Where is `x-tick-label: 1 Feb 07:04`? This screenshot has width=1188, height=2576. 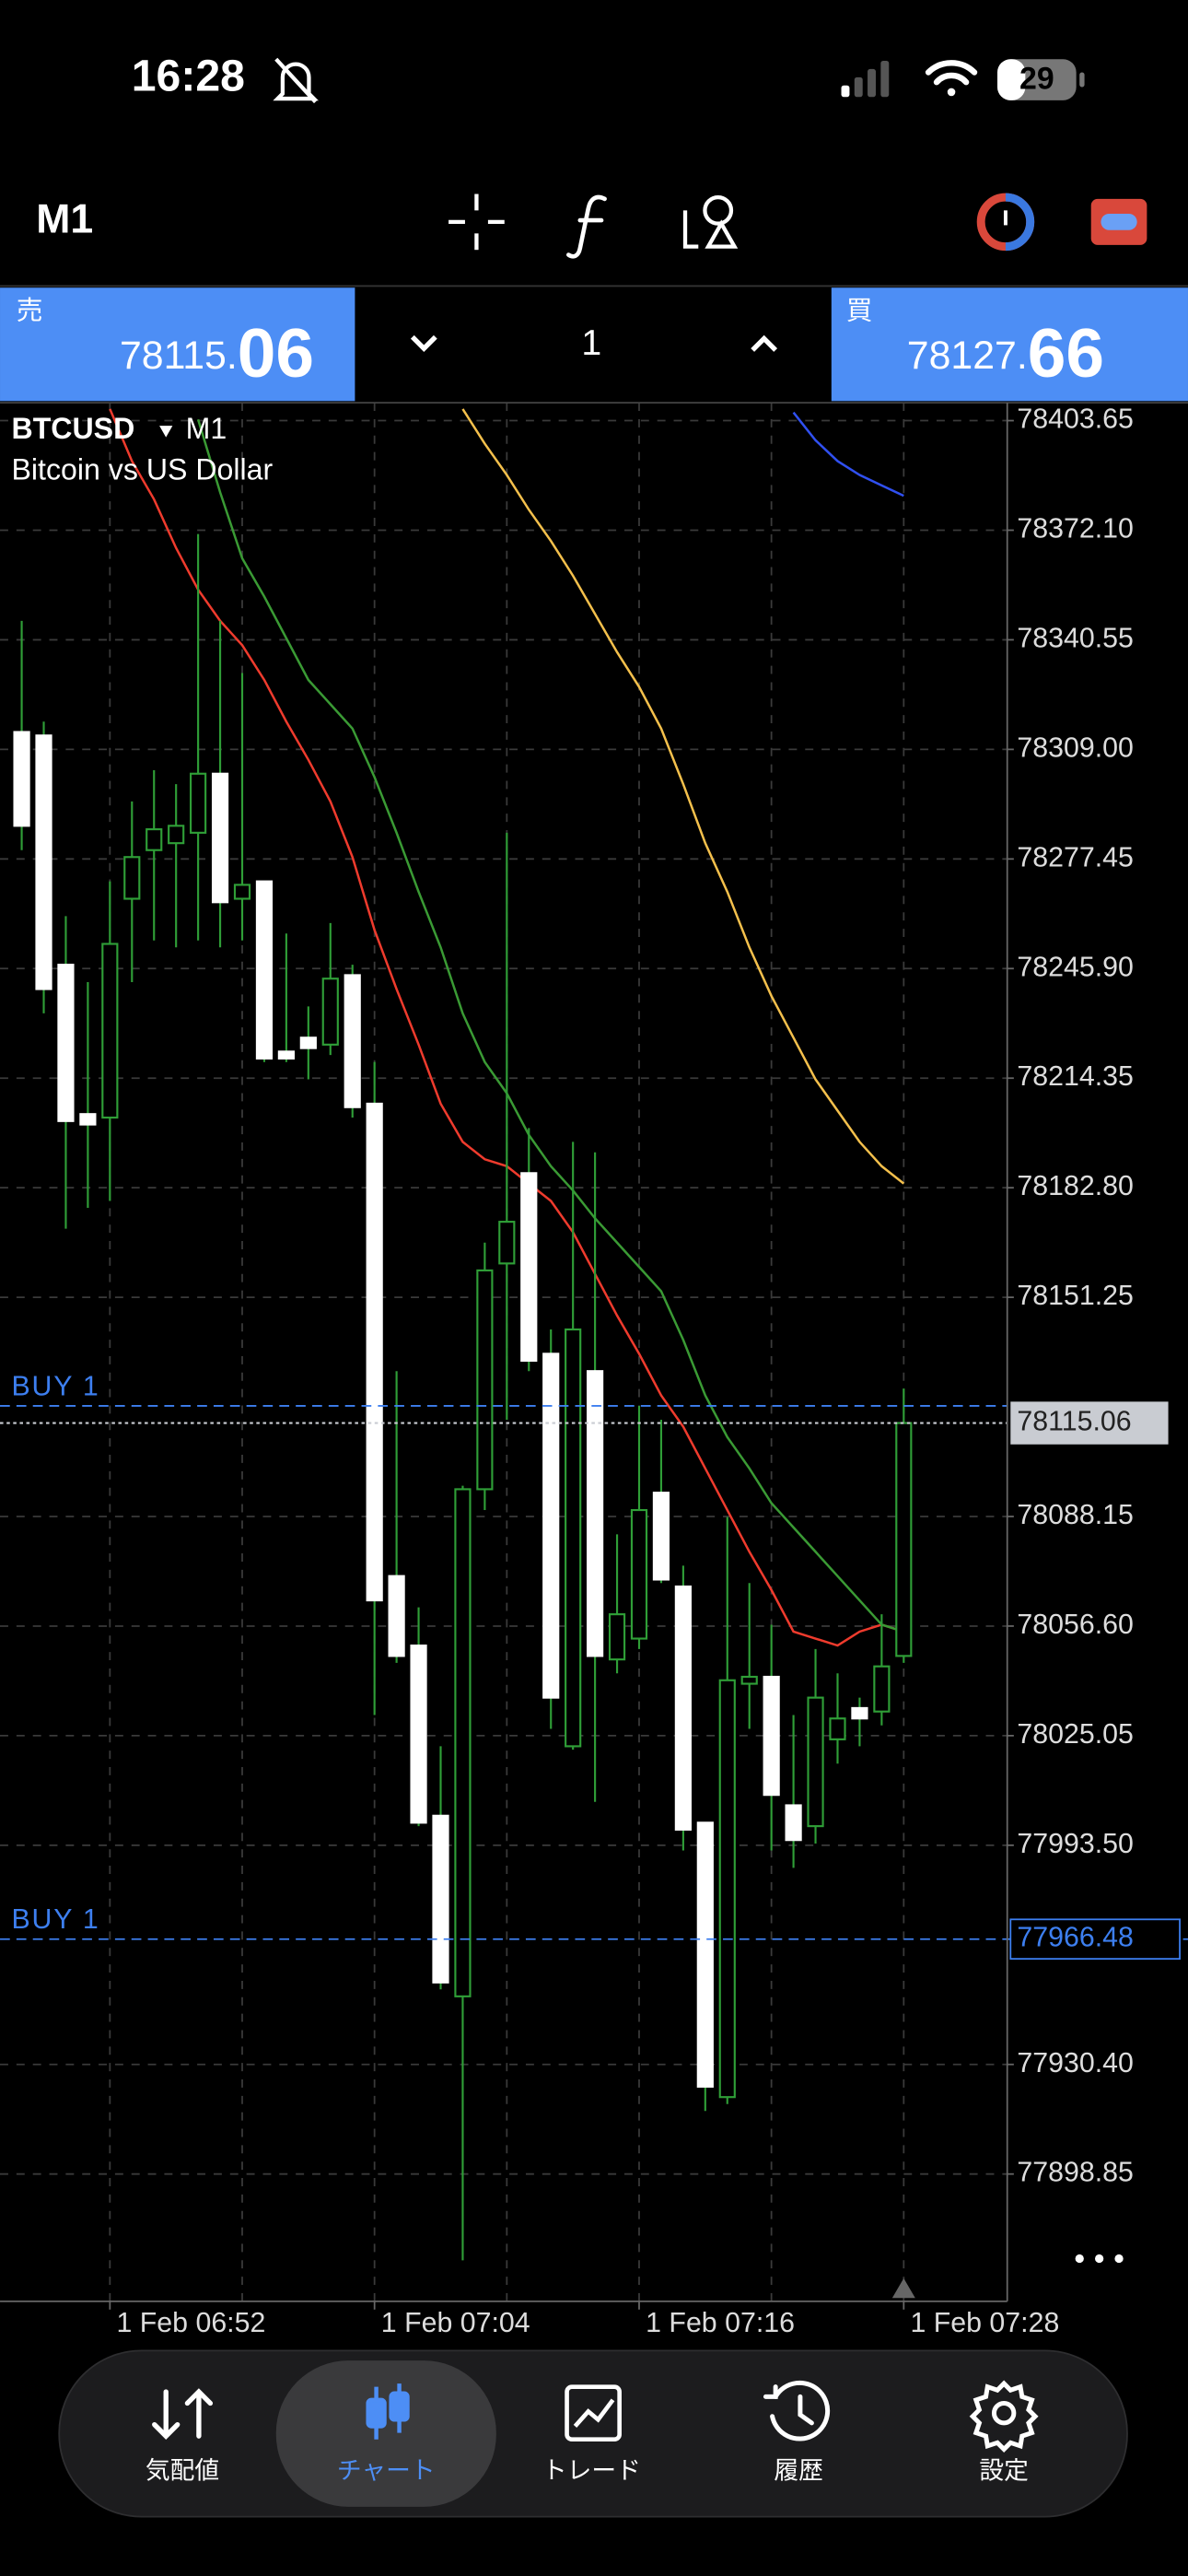
x-tick-label: 1 Feb 07:04 is located at coordinates (455, 2323).